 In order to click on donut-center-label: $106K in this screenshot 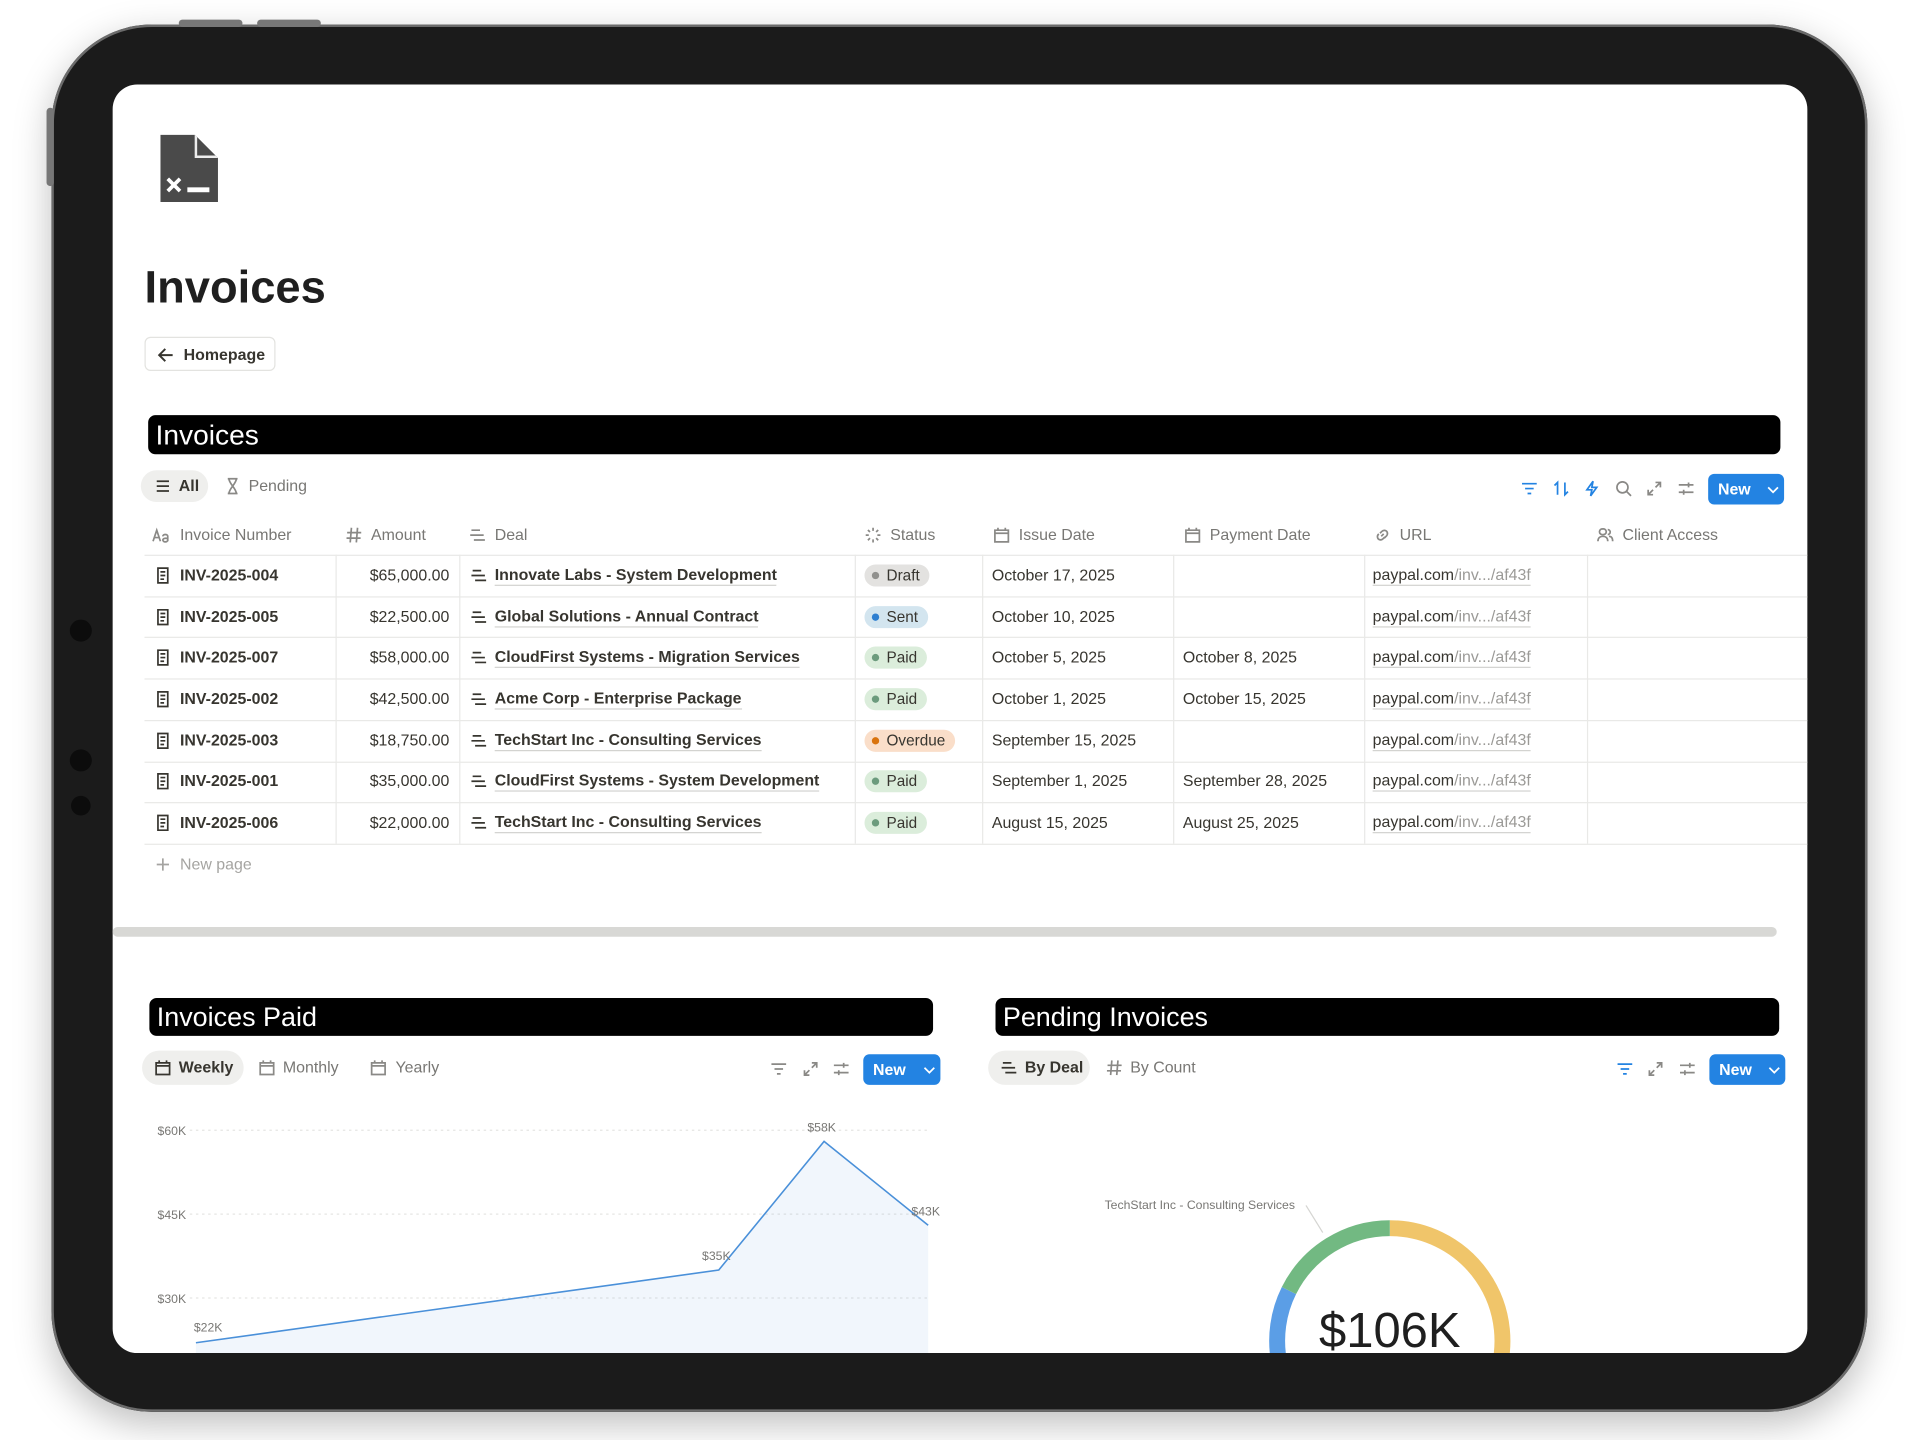, I will do `click(1390, 1328)`.